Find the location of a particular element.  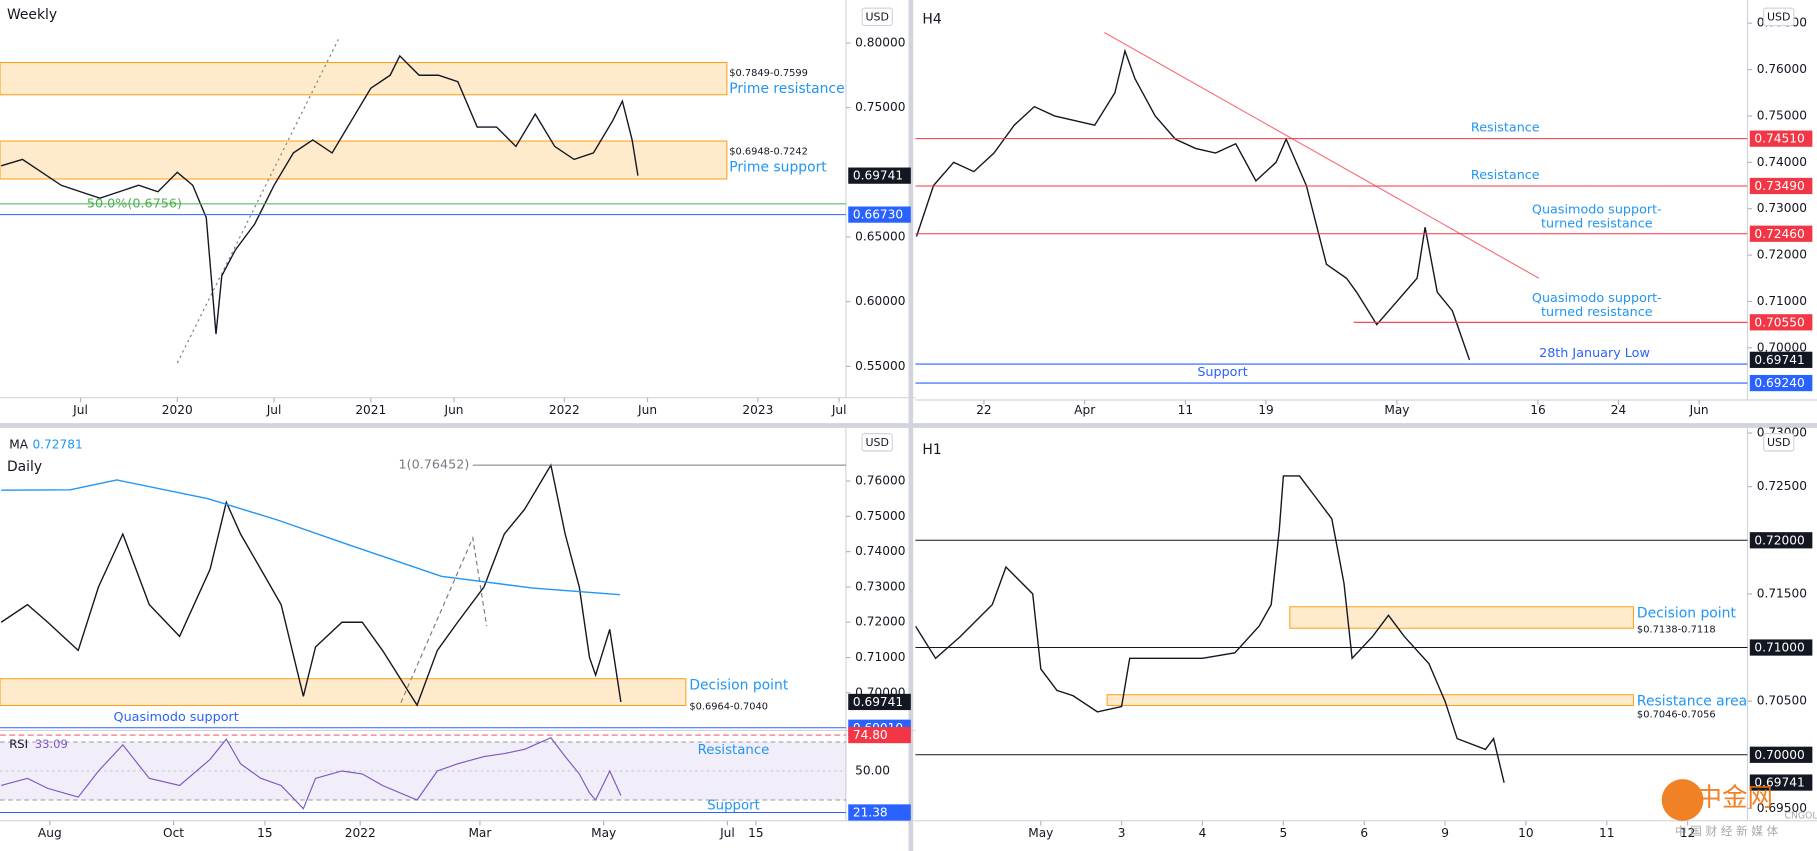

y-tick-label: 0.60000 is located at coordinates (880, 301).